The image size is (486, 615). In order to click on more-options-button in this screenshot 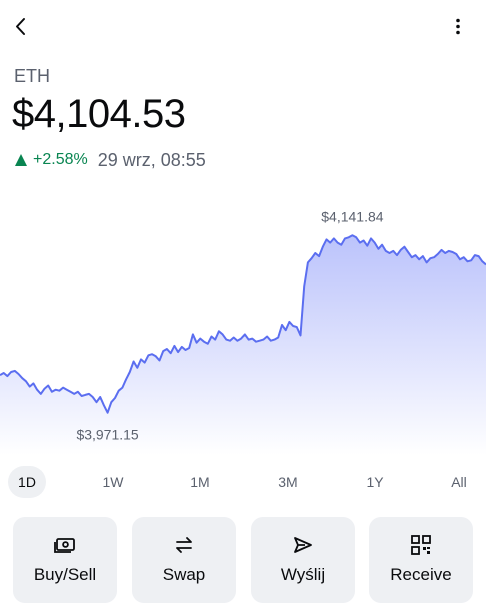, I will do `click(459, 27)`.